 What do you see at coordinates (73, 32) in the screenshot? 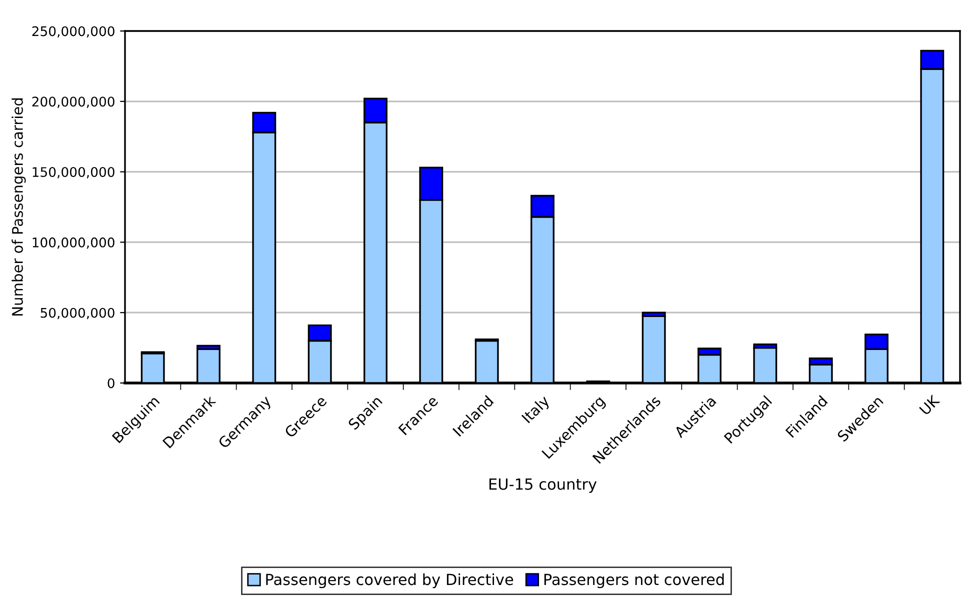
I see `y-tick-label: 250,000,000` at bounding box center [73, 32].